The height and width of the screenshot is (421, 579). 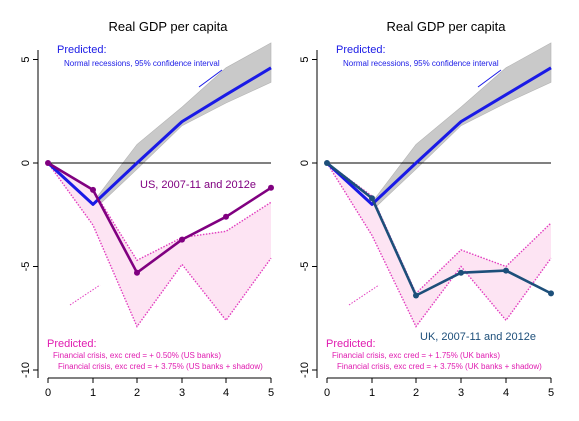 I want to click on panel-1-x-tick-label: 4, so click(x=226, y=393).